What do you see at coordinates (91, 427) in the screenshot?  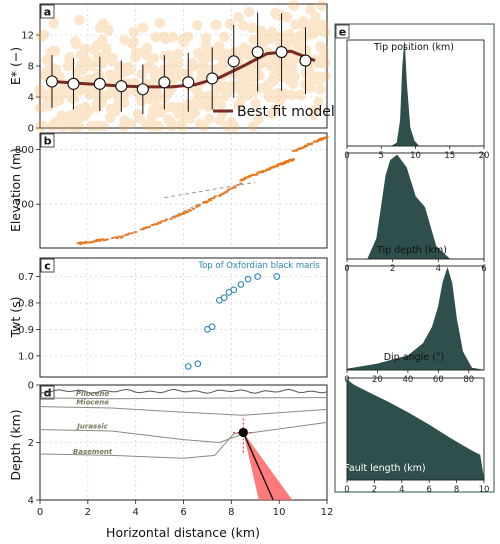 I see `horizon-label: Jurassic` at bounding box center [91, 427].